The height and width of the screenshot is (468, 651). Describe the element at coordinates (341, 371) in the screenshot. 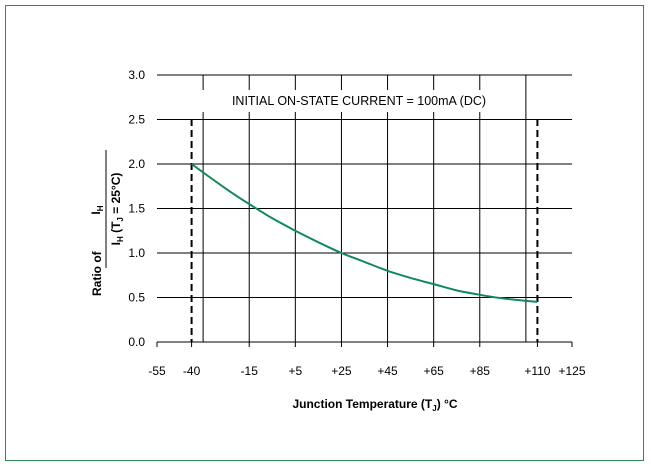

I see `x-tick-label: +25` at that location.